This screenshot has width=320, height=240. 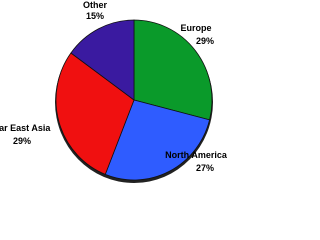 What do you see at coordinates (196, 155) in the screenshot?
I see `slice-label: North America` at bounding box center [196, 155].